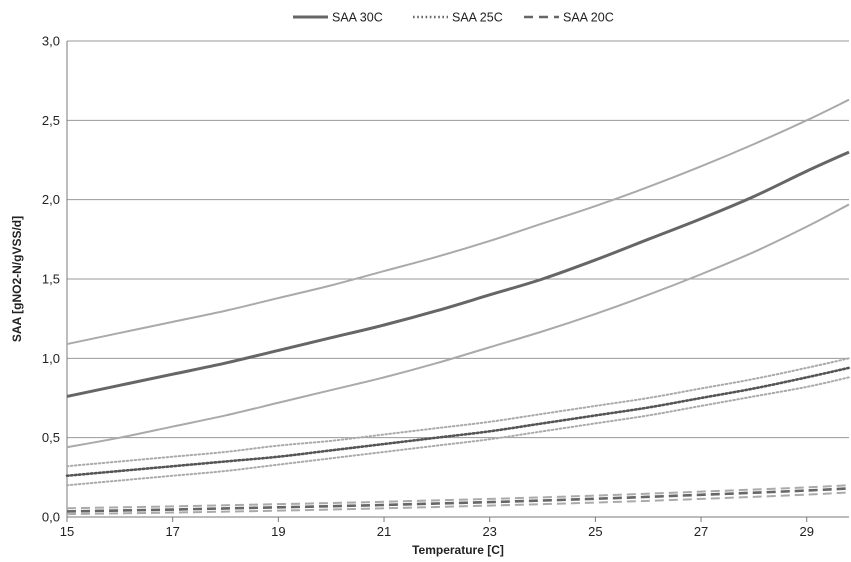 The image size is (851, 562). I want to click on legend: SAA 30C SAA 25C SAA 20C, so click(453, 18).